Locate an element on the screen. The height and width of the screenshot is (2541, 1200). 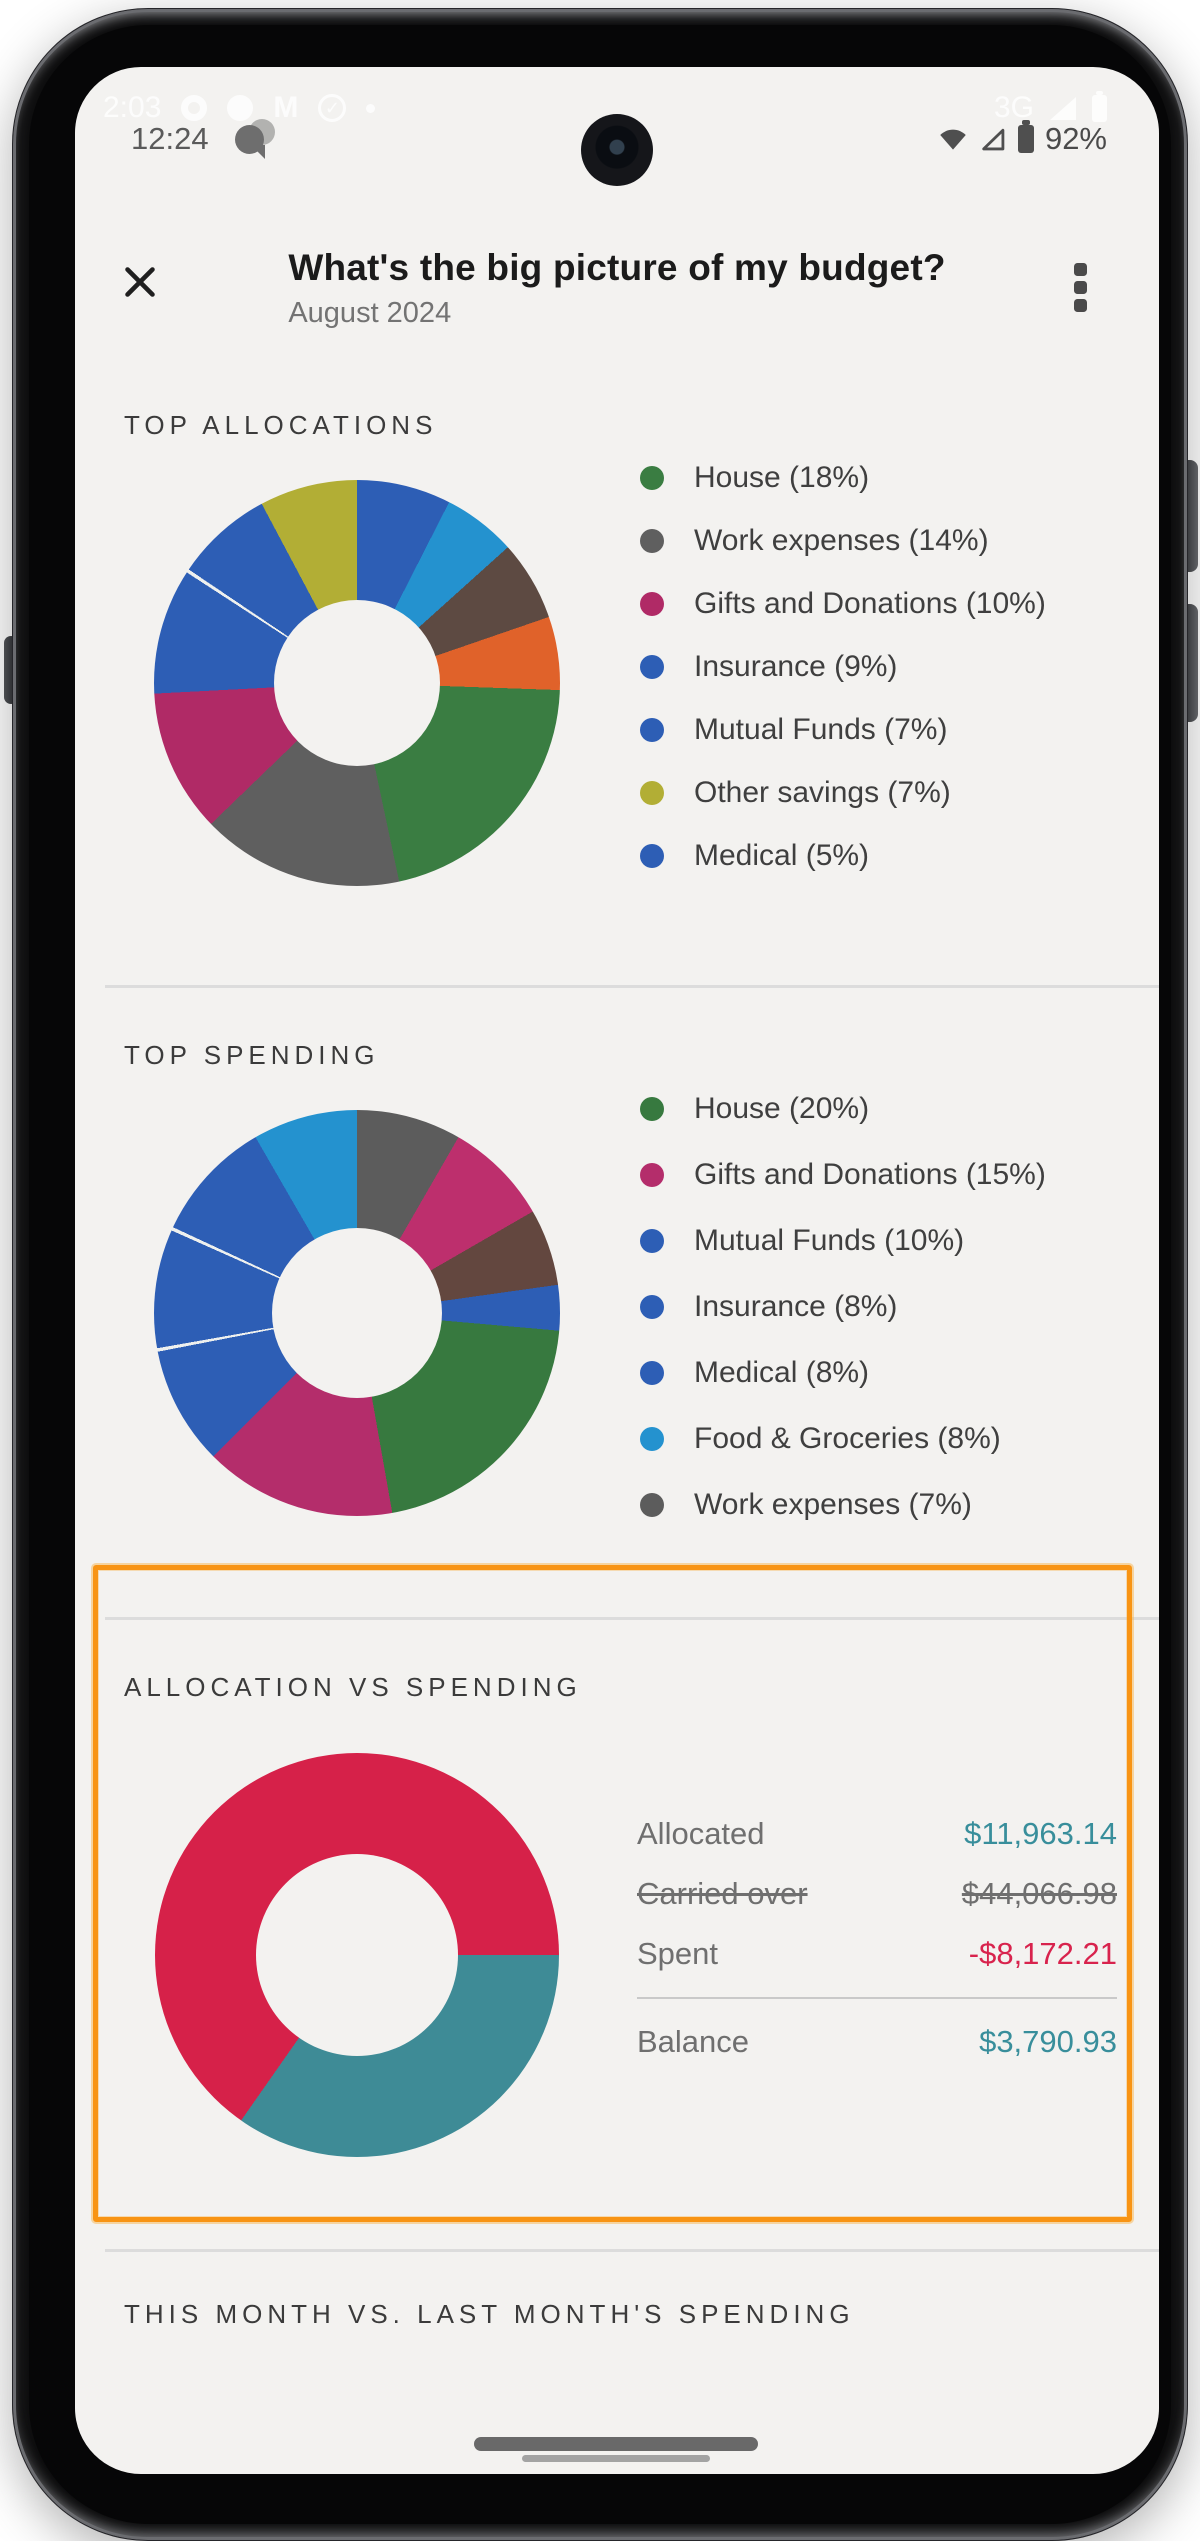
legend-item: Food & Groceries (8%) is located at coordinates (843, 1439).